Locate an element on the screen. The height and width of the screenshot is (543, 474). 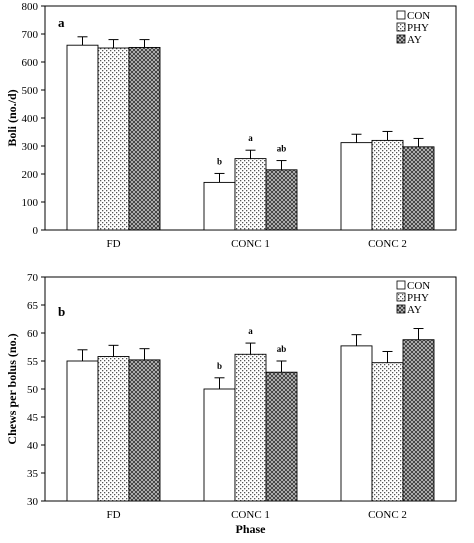
bar-b-fd-ay is located at coordinates (144, 430).